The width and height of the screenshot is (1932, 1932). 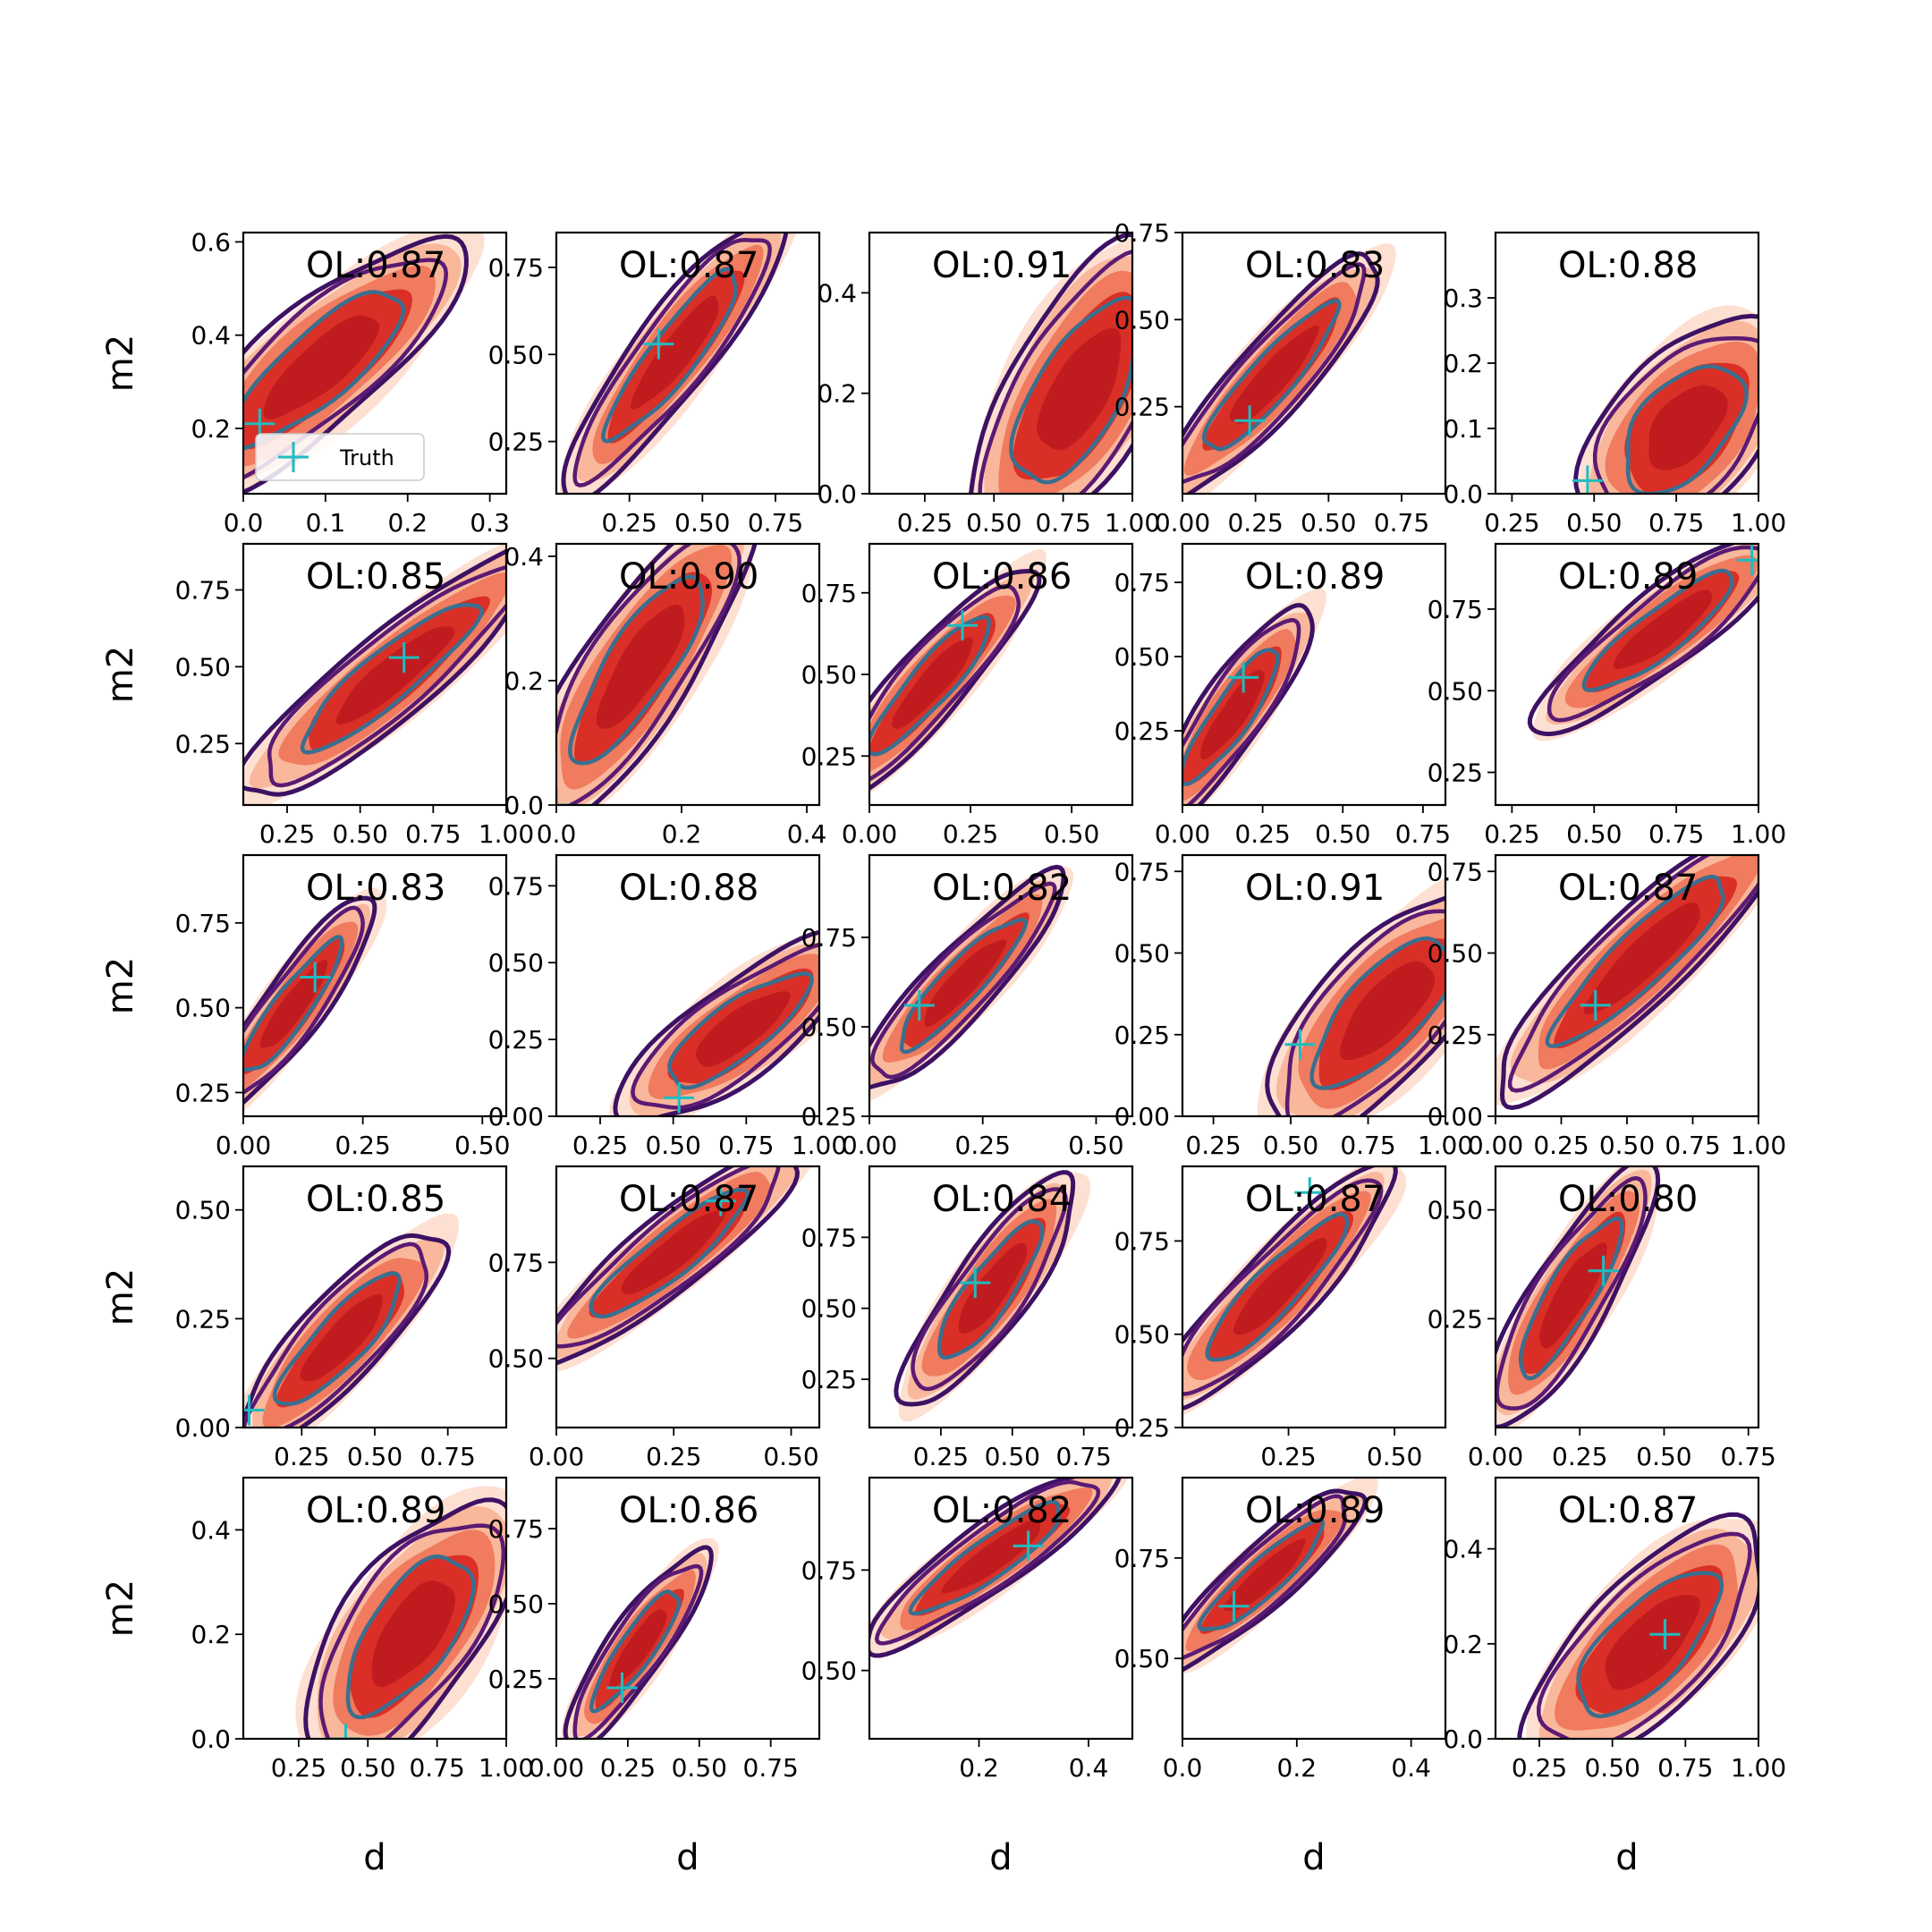 I want to click on panel-r3-c1: 0.00 0.25 0.50 0.50 0.75 OL:0.87, so click(x=654, y=1318).